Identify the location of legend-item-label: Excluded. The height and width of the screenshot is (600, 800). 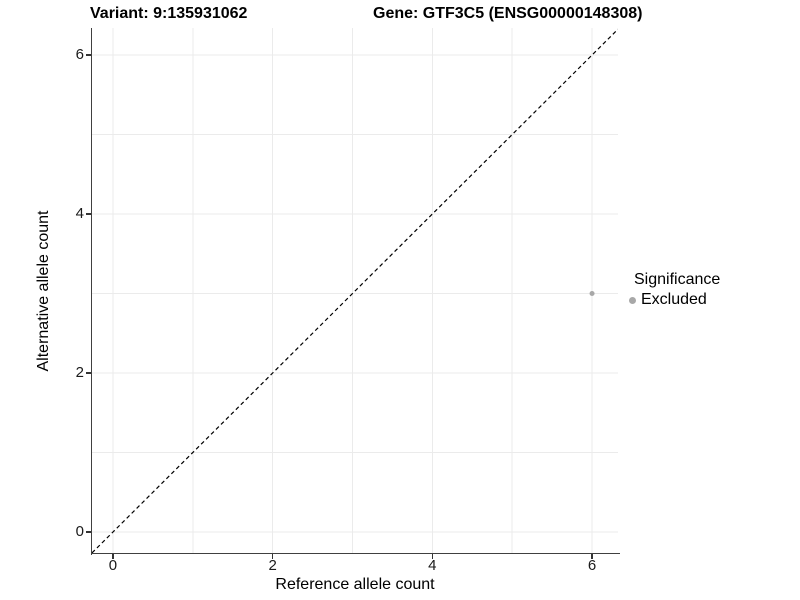
(674, 299).